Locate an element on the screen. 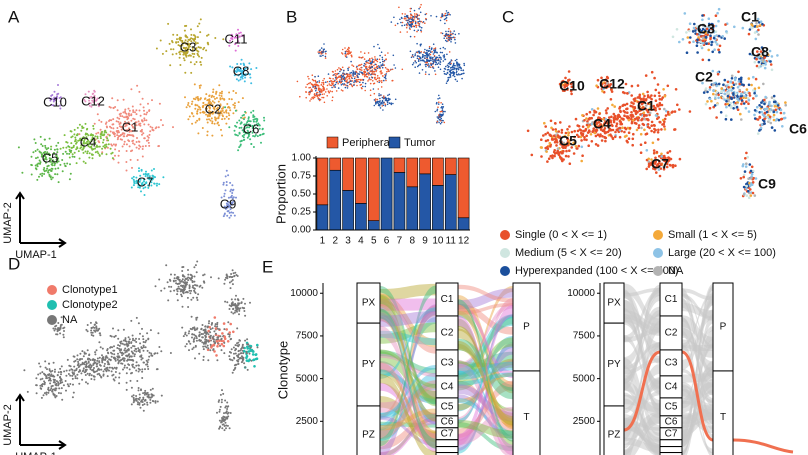 The height and width of the screenshot is (455, 808). cluster-label: C4 is located at coordinates (88, 141).